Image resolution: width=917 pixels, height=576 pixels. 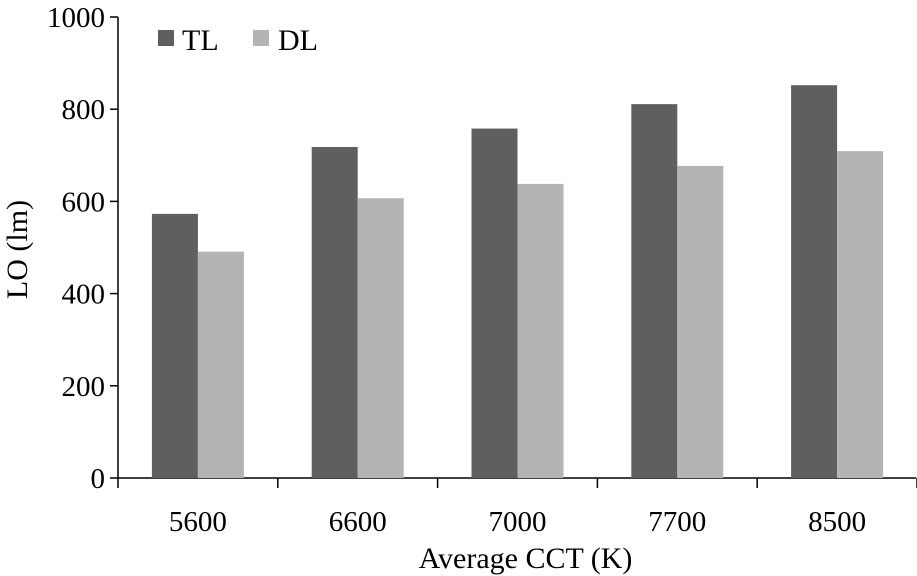 What do you see at coordinates (238, 40) in the screenshot?
I see `legend: TL DL` at bounding box center [238, 40].